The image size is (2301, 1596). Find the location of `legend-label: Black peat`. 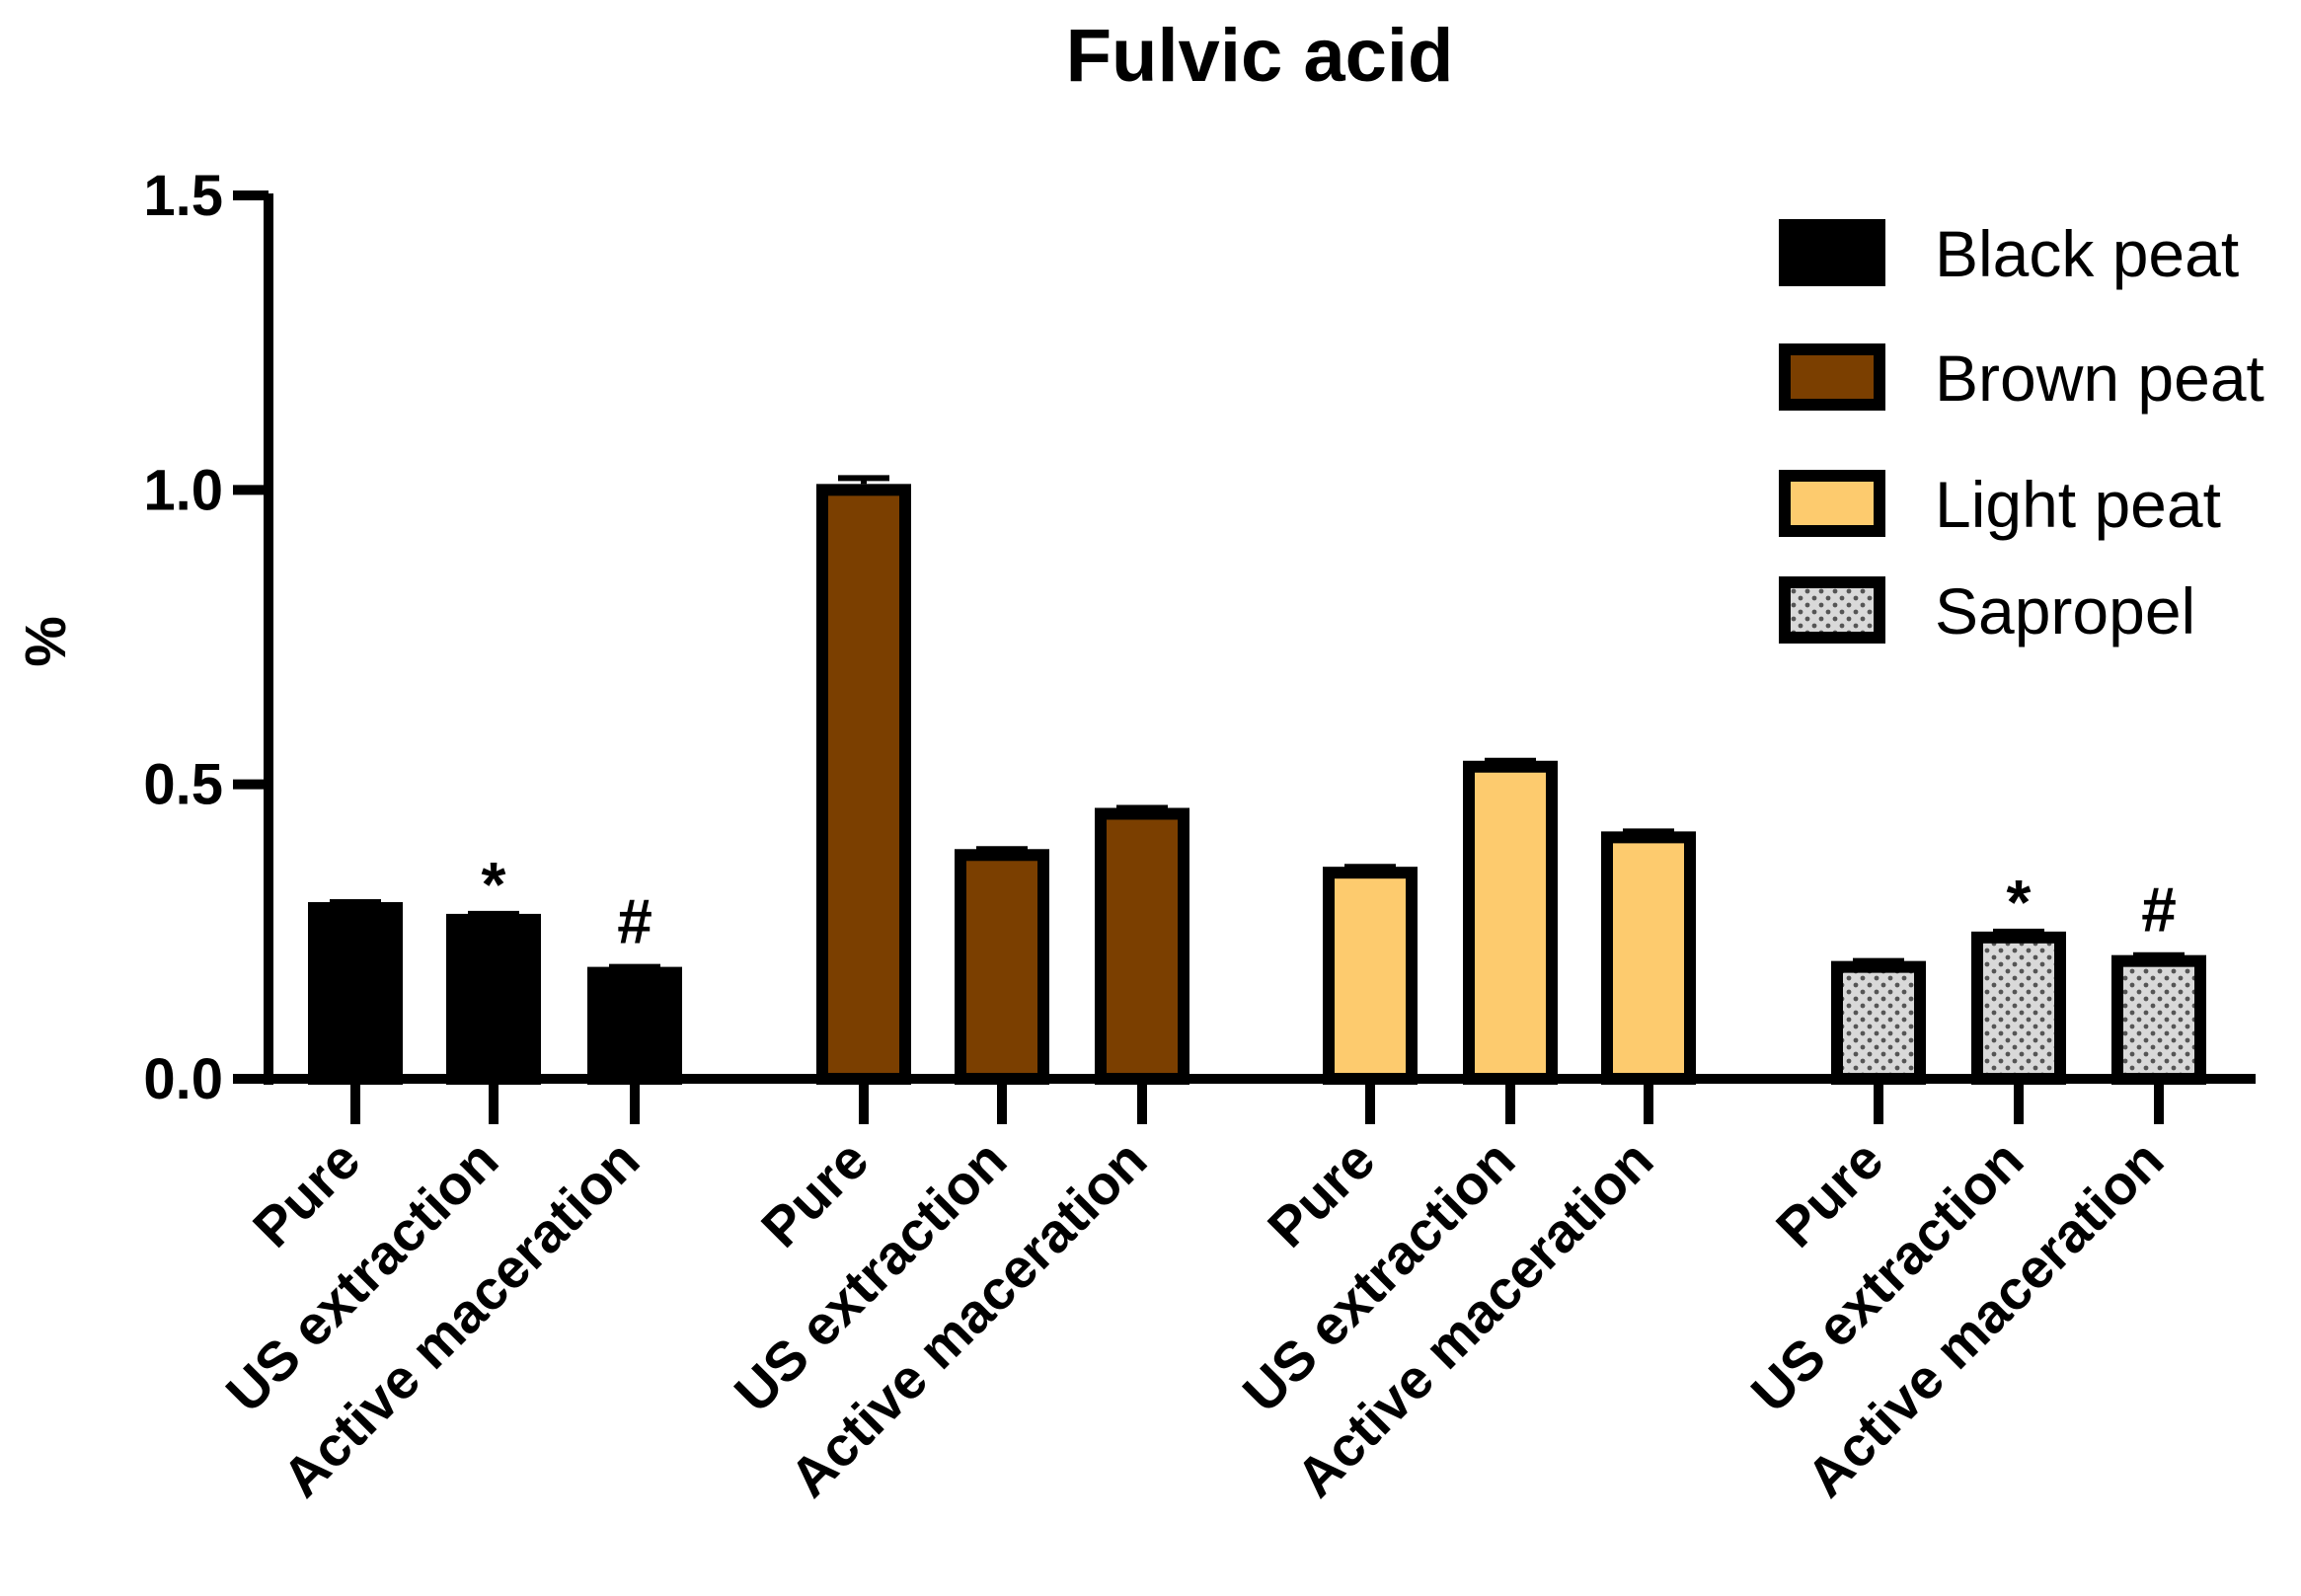

legend-label: Black peat is located at coordinates (2087, 253).